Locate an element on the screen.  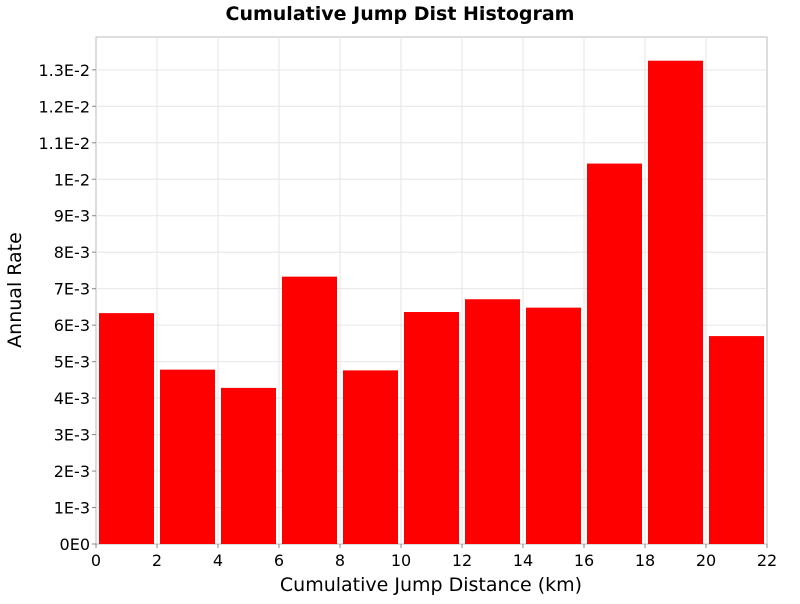
y-tick-label: 1.3E-2 is located at coordinates (64, 70).